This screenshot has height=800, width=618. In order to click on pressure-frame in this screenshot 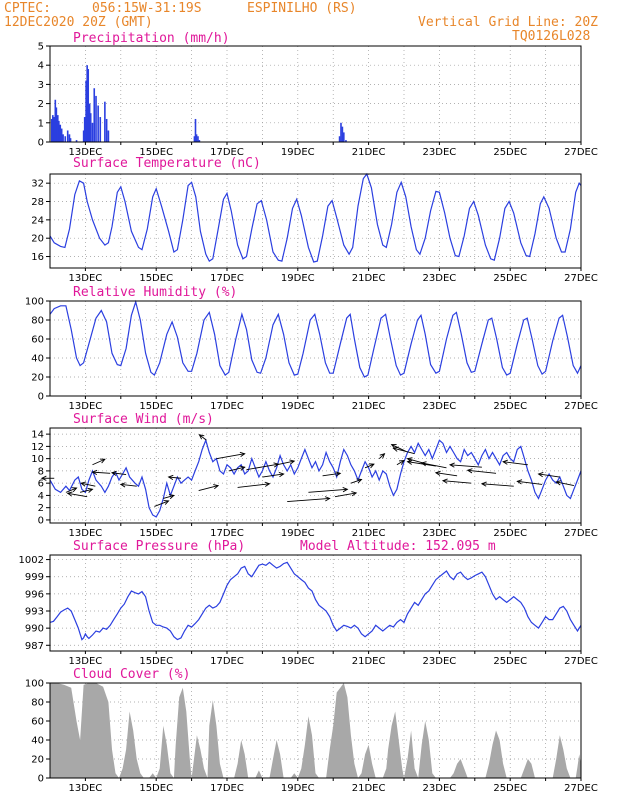, I will do `click(315, 603)`.